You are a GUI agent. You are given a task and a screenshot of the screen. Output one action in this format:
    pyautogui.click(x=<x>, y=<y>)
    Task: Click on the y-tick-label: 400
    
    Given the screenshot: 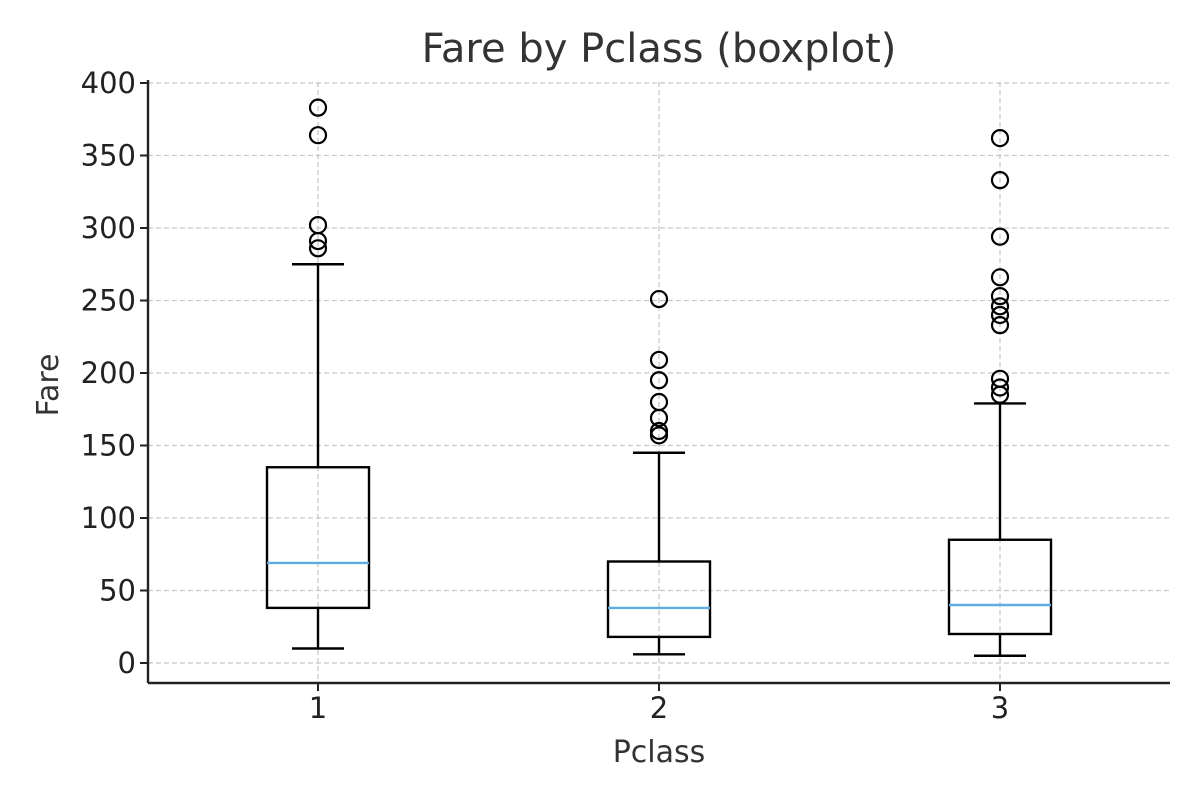 What is the action you would take?
    pyautogui.click(x=108, y=83)
    